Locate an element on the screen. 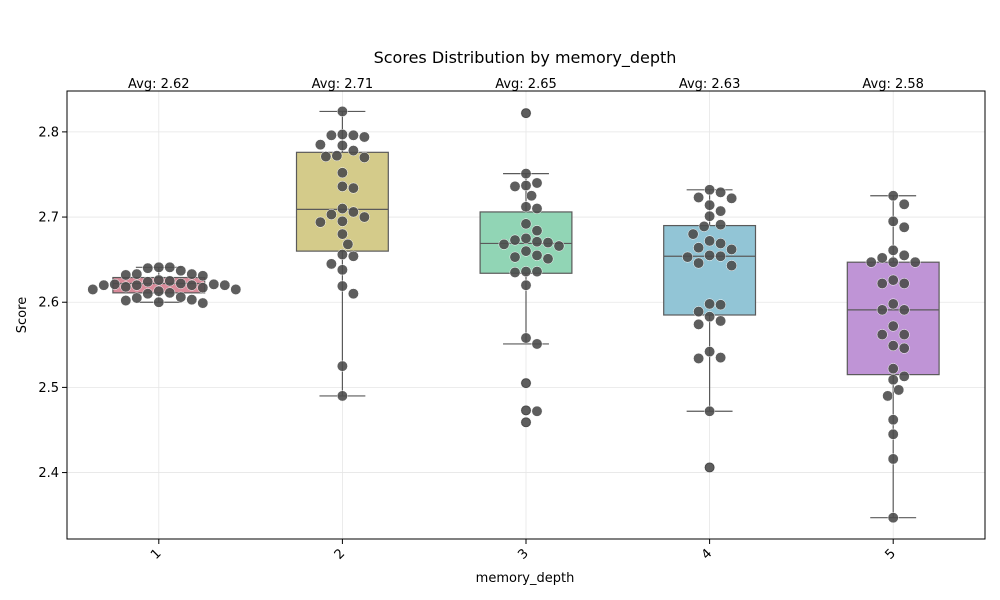 The image size is (1000, 600). x-tick-label: 5 is located at coordinates (890, 554).